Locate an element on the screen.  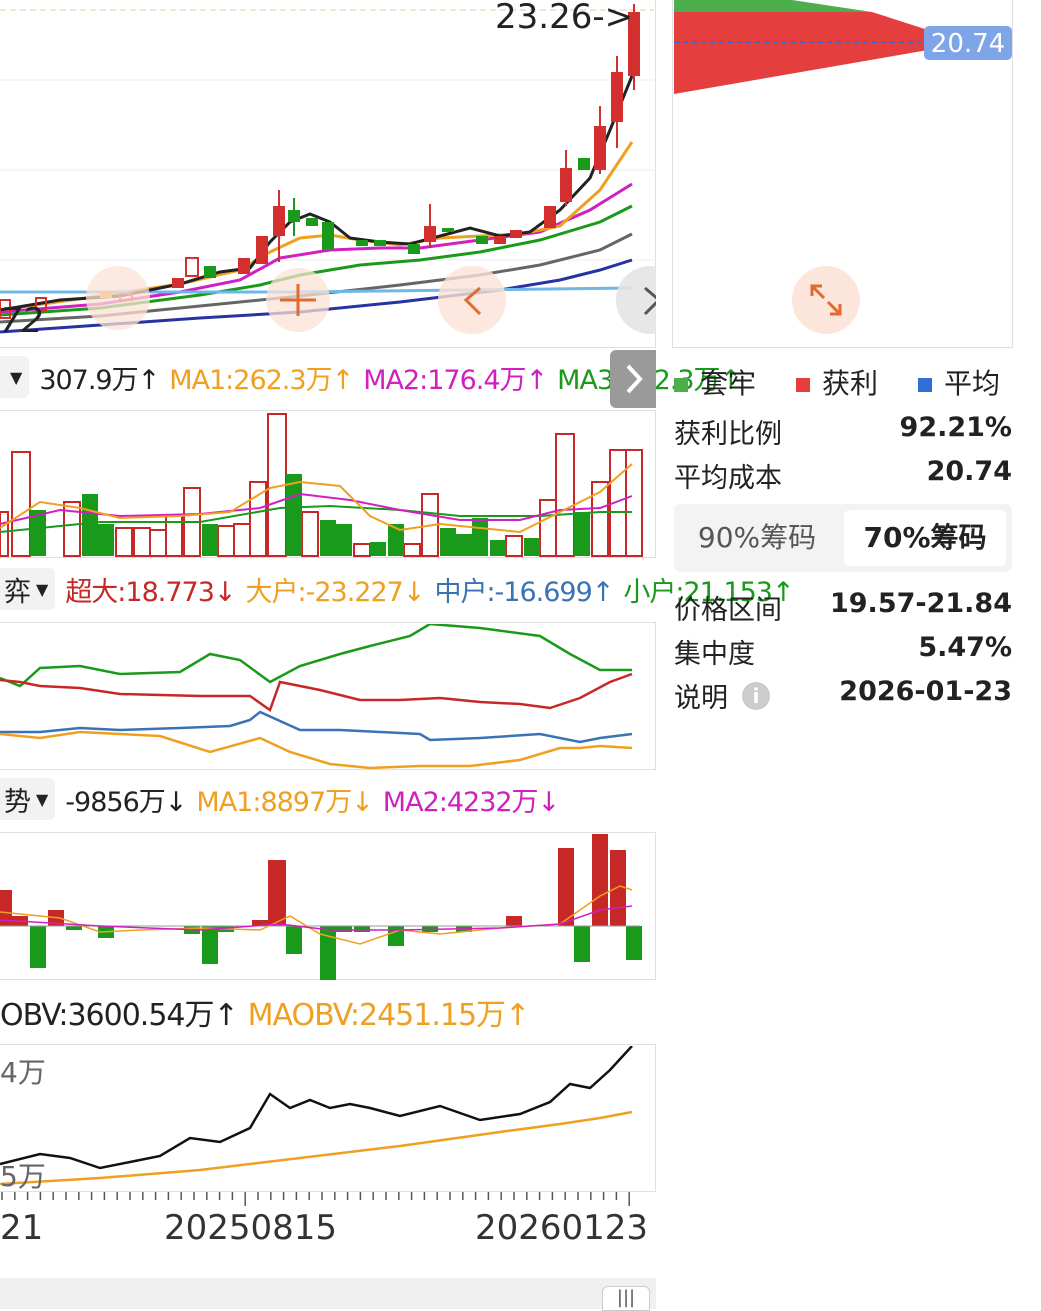
legend-average-swatch is located at coordinates (925, 385).